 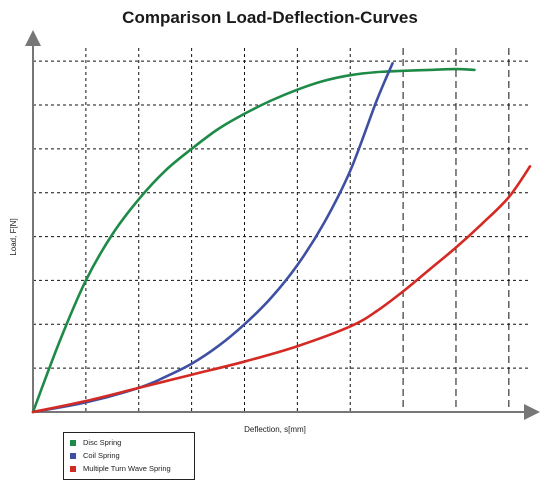 I want to click on legend-label: Multiple Turn Wave Spring, so click(x=127, y=468).